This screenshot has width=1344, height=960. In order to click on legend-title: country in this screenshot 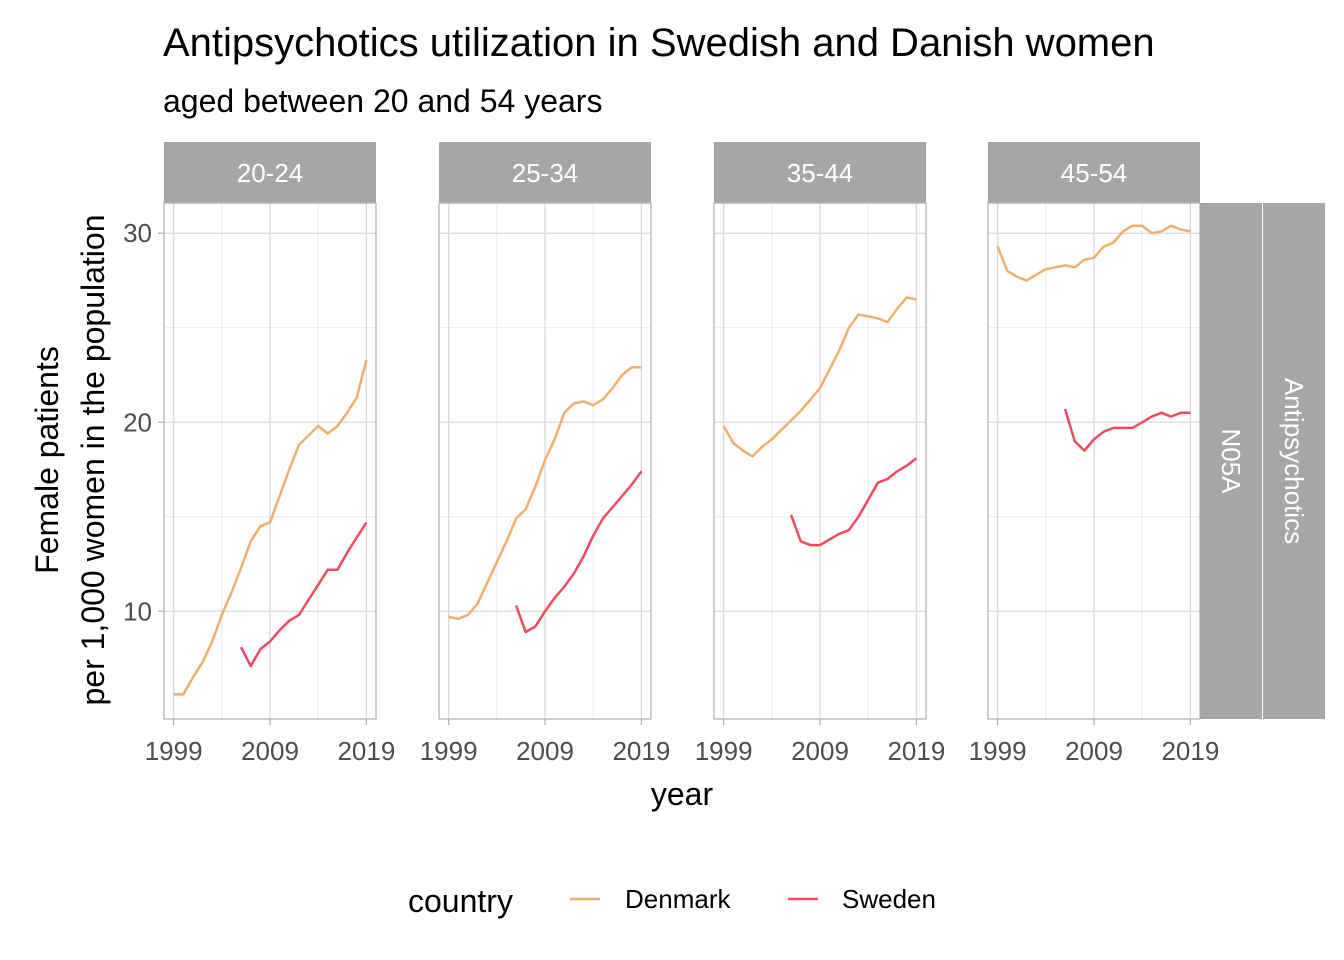, I will do `click(460, 901)`.